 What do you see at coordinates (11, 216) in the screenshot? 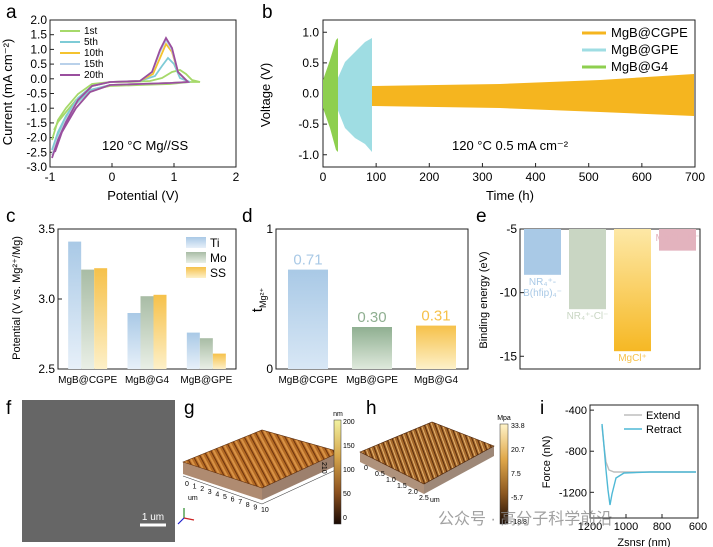
I see `panel-c-label: c` at bounding box center [11, 216].